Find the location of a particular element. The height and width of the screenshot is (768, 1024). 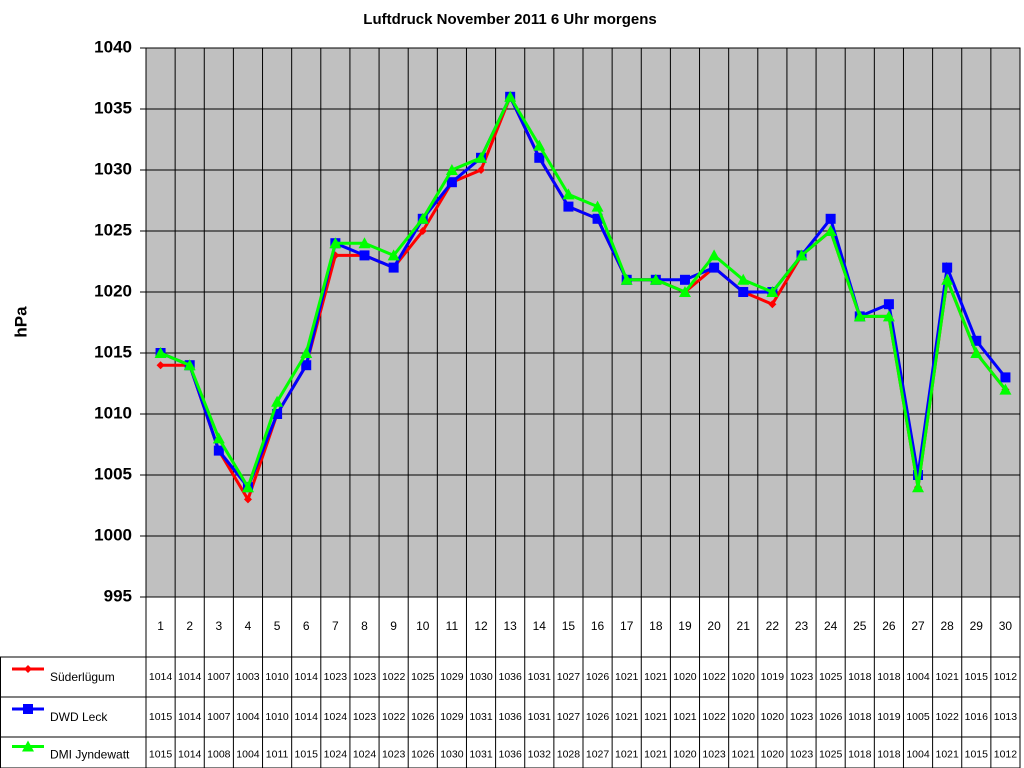

x-tick-label: 8 is located at coordinates (364, 626).